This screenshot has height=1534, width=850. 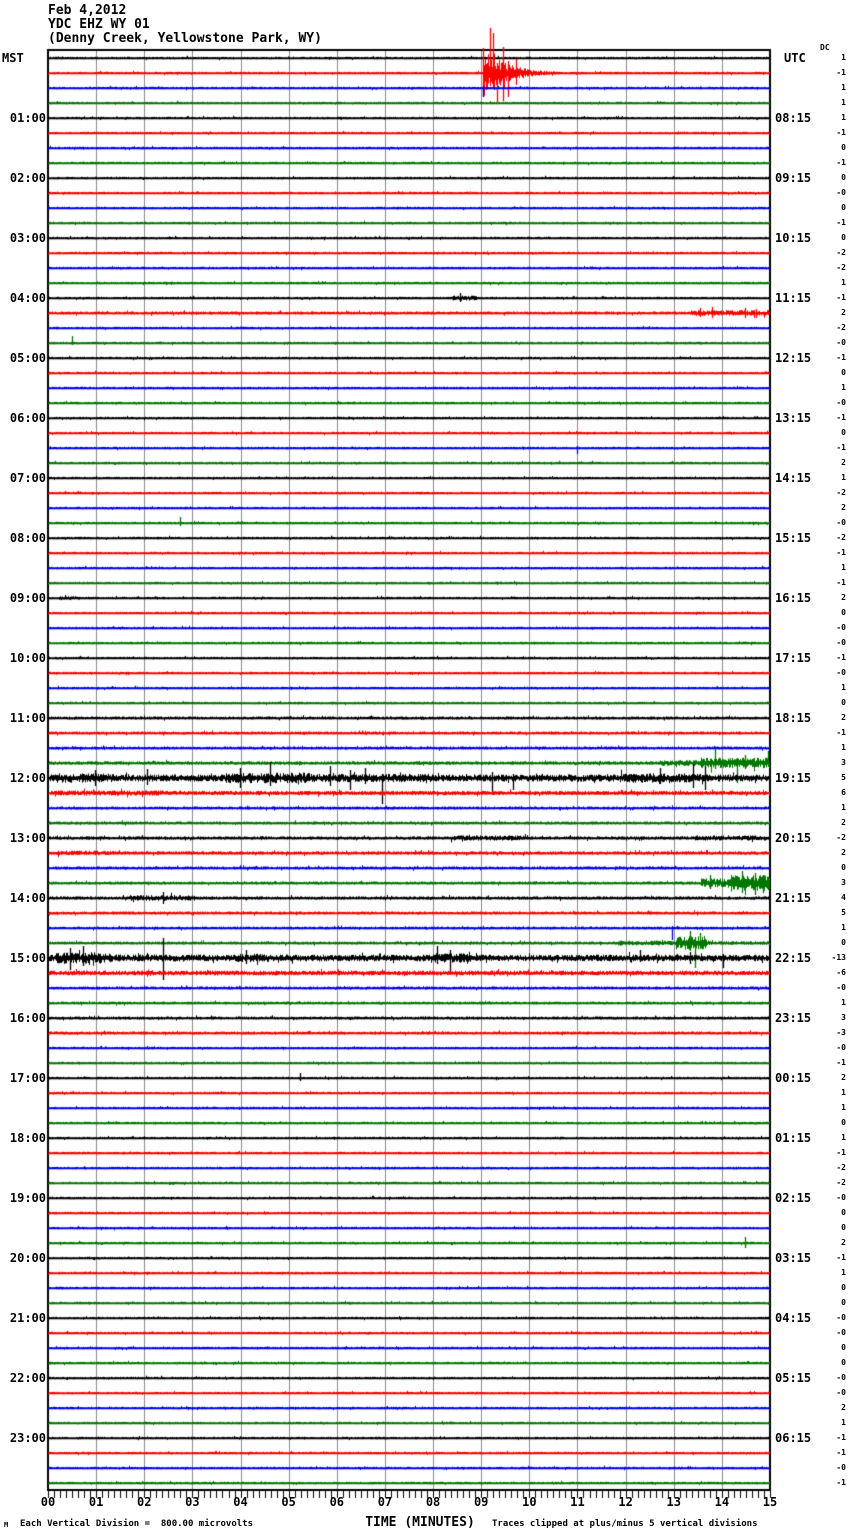 I want to click on x-tick-label: 14, so click(x=722, y=1502).